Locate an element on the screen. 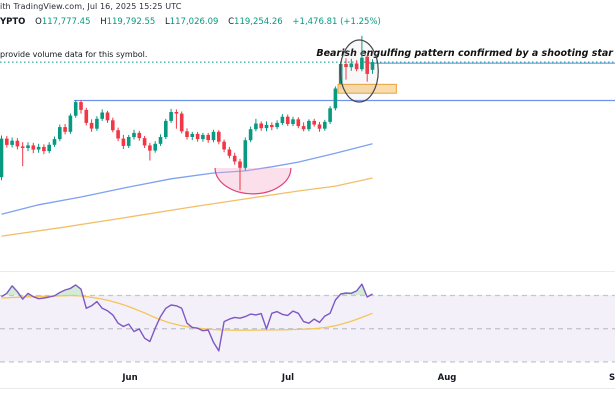 The width and height of the screenshot is (615, 410). close-readout: C119,254.26 is located at coordinates (255, 22).